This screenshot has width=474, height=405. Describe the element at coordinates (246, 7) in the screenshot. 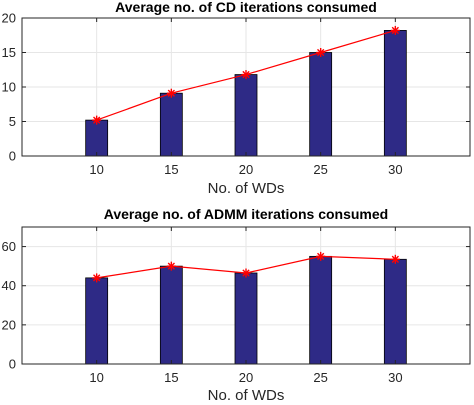

I see `chart-title: Average no. of CD iterations consumed` at that location.